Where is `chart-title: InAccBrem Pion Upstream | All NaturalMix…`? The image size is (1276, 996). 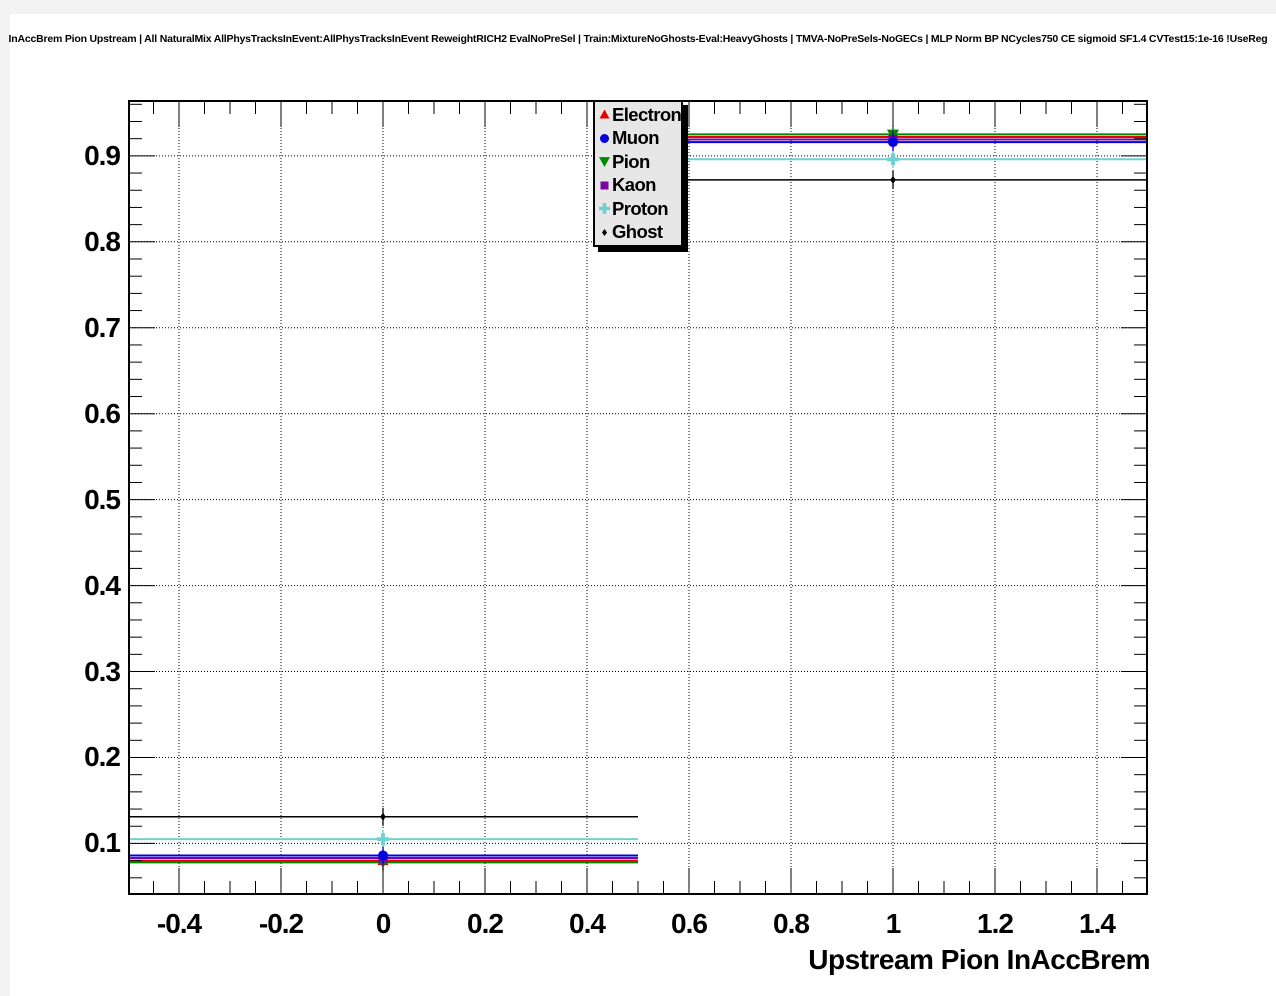
chart-title: InAccBrem Pion Upstream | All NaturalMix… is located at coordinates (638, 39).